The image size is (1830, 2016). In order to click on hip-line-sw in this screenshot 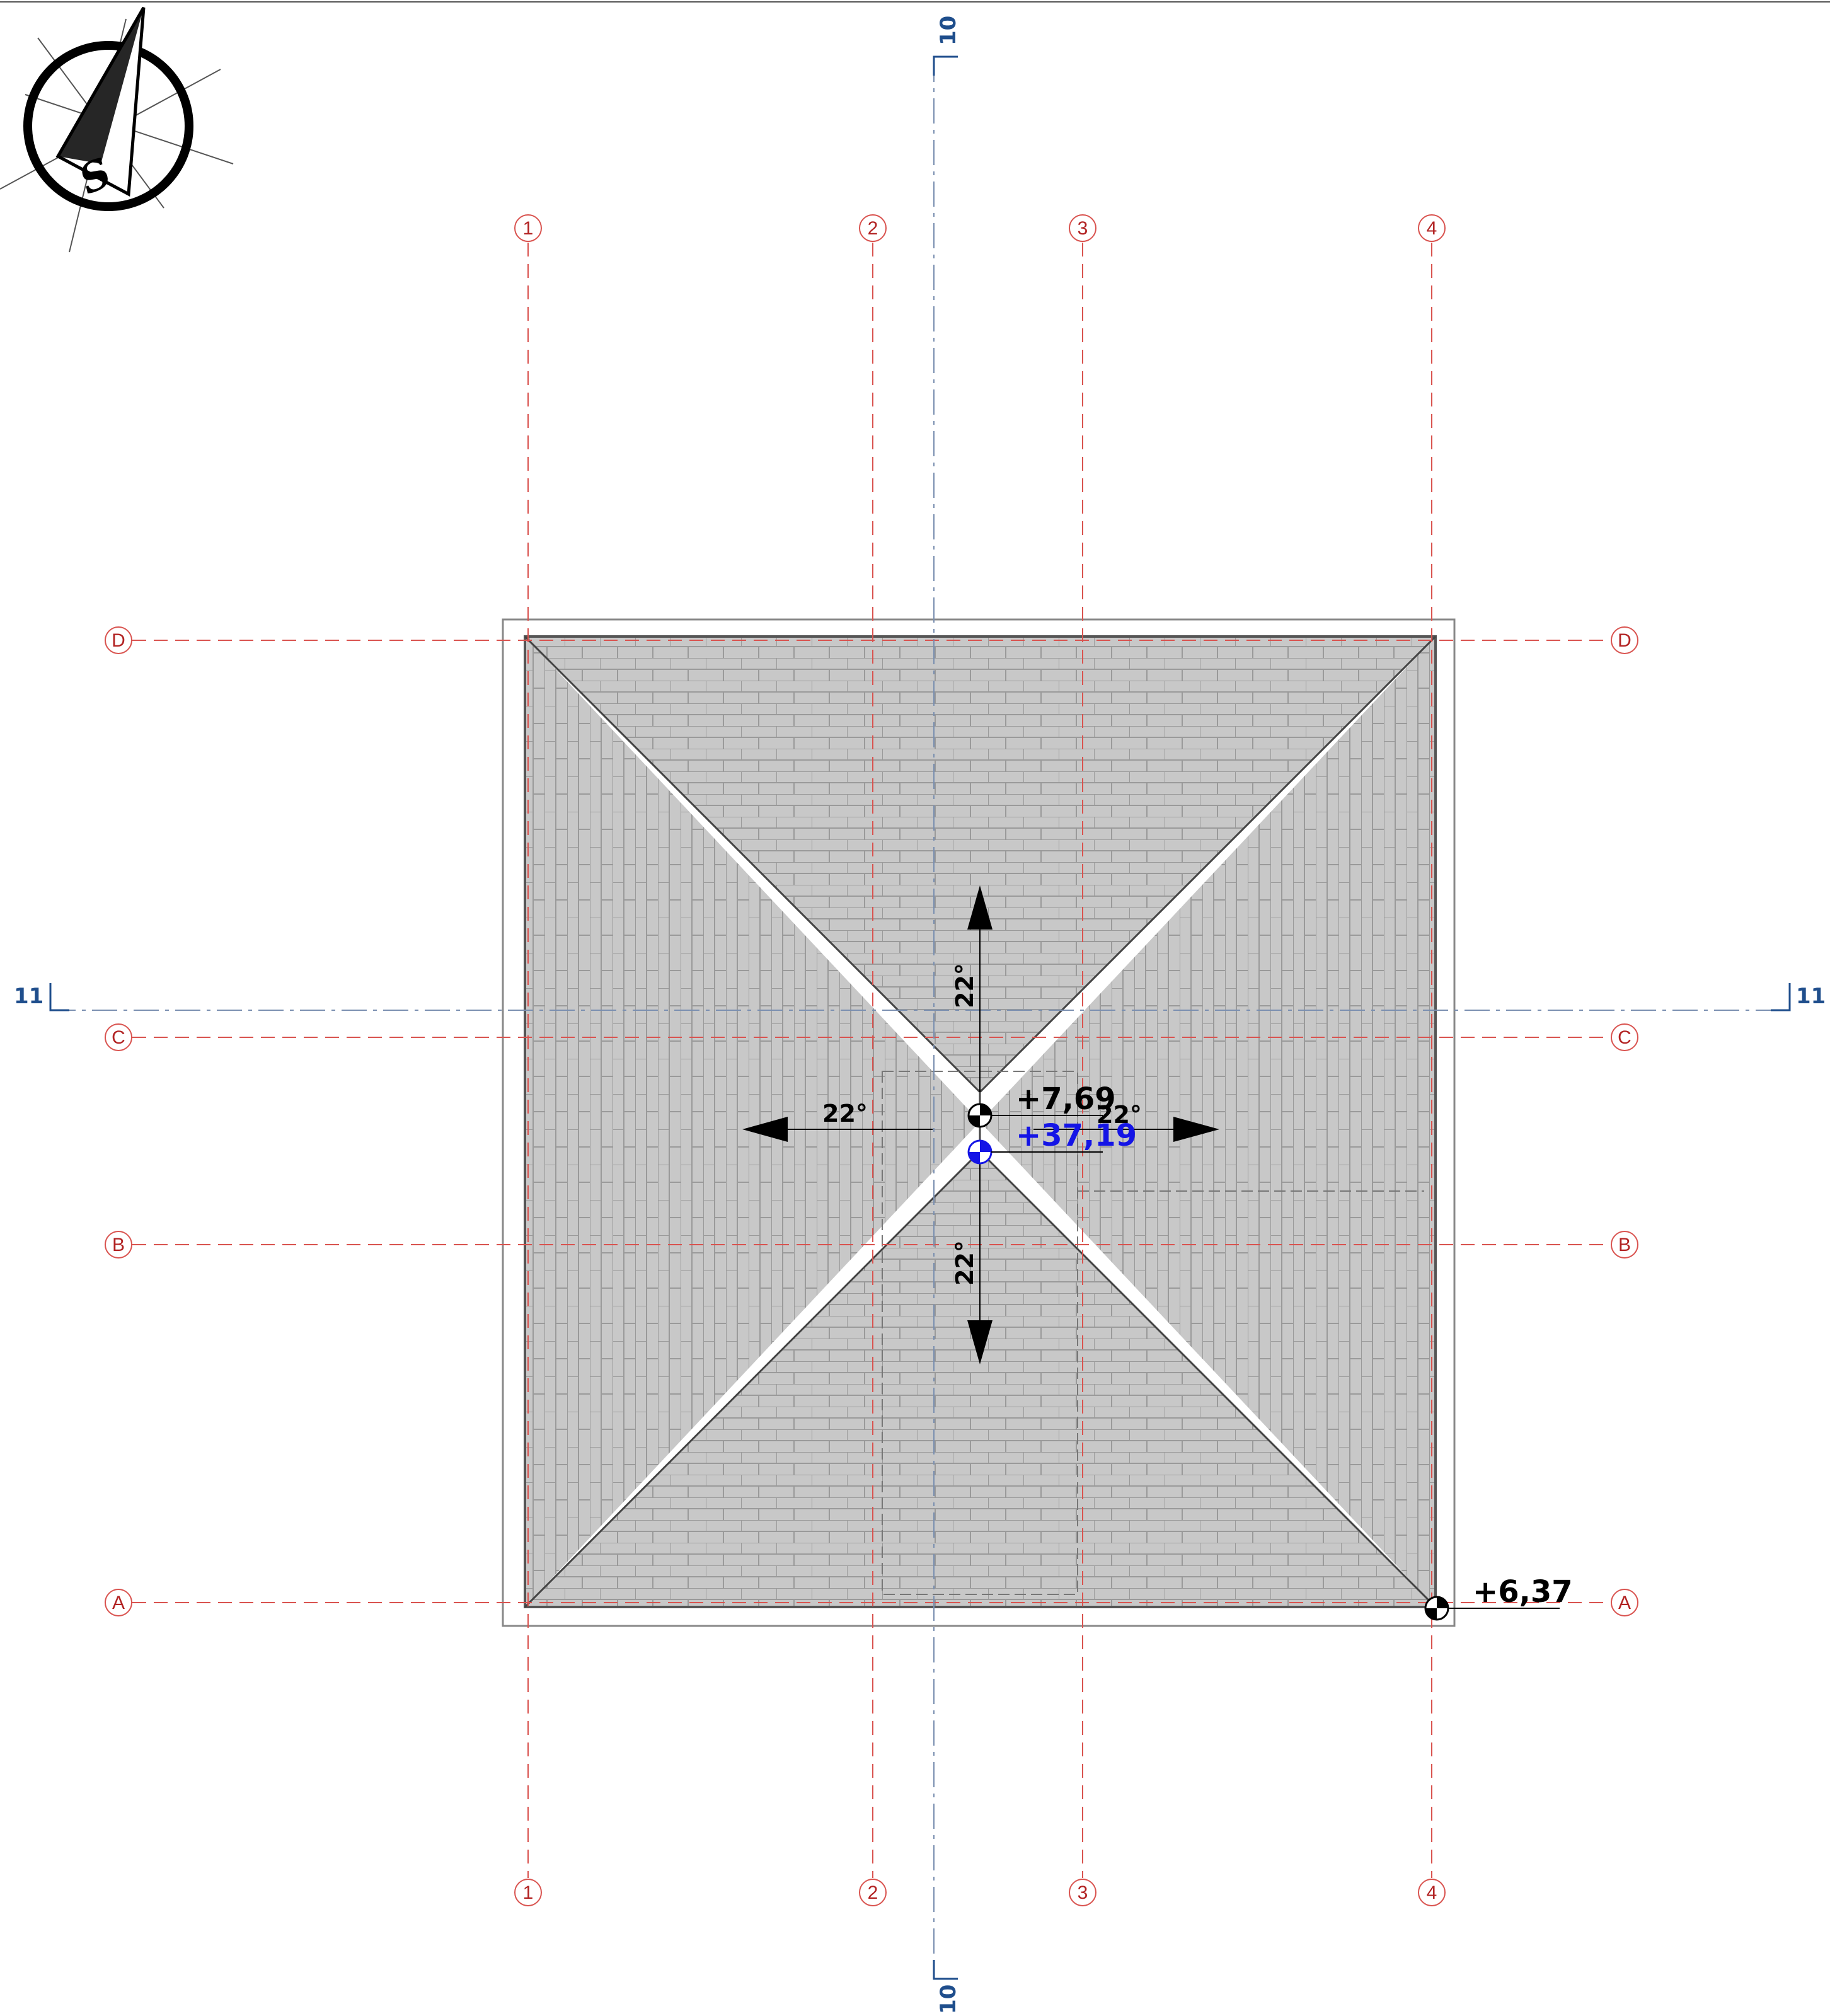, I will do `click(752, 1379)`.